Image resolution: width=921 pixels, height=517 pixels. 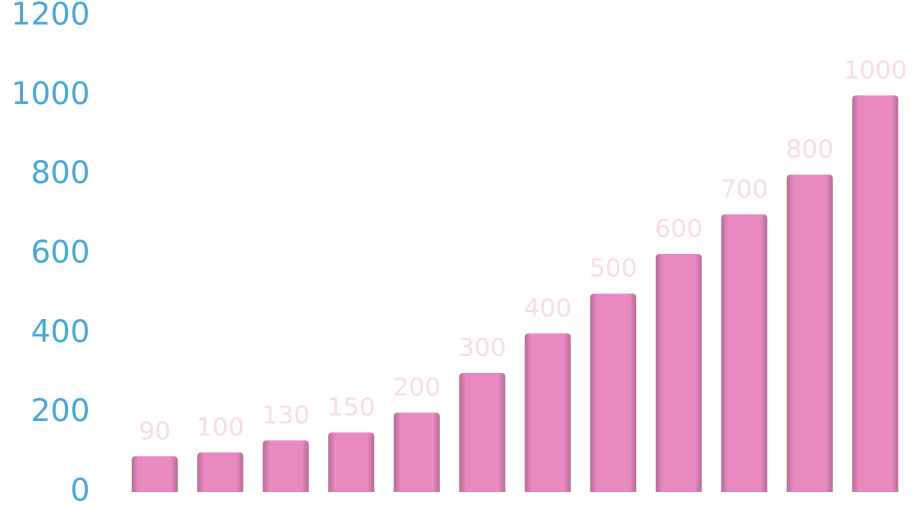 What do you see at coordinates (60, 253) in the screenshot?
I see `y-tick-label: 600` at bounding box center [60, 253].